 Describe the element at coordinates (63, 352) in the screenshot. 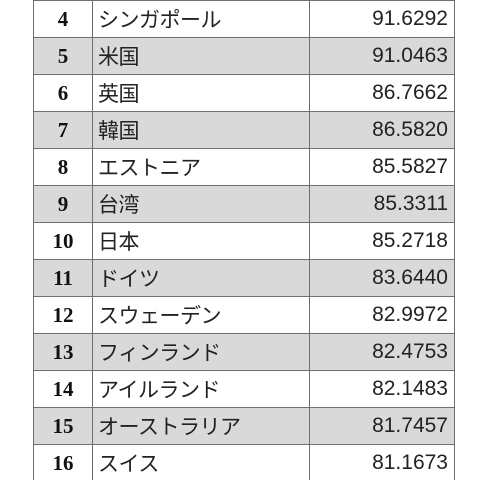

I see `rank-cell: 13` at that location.